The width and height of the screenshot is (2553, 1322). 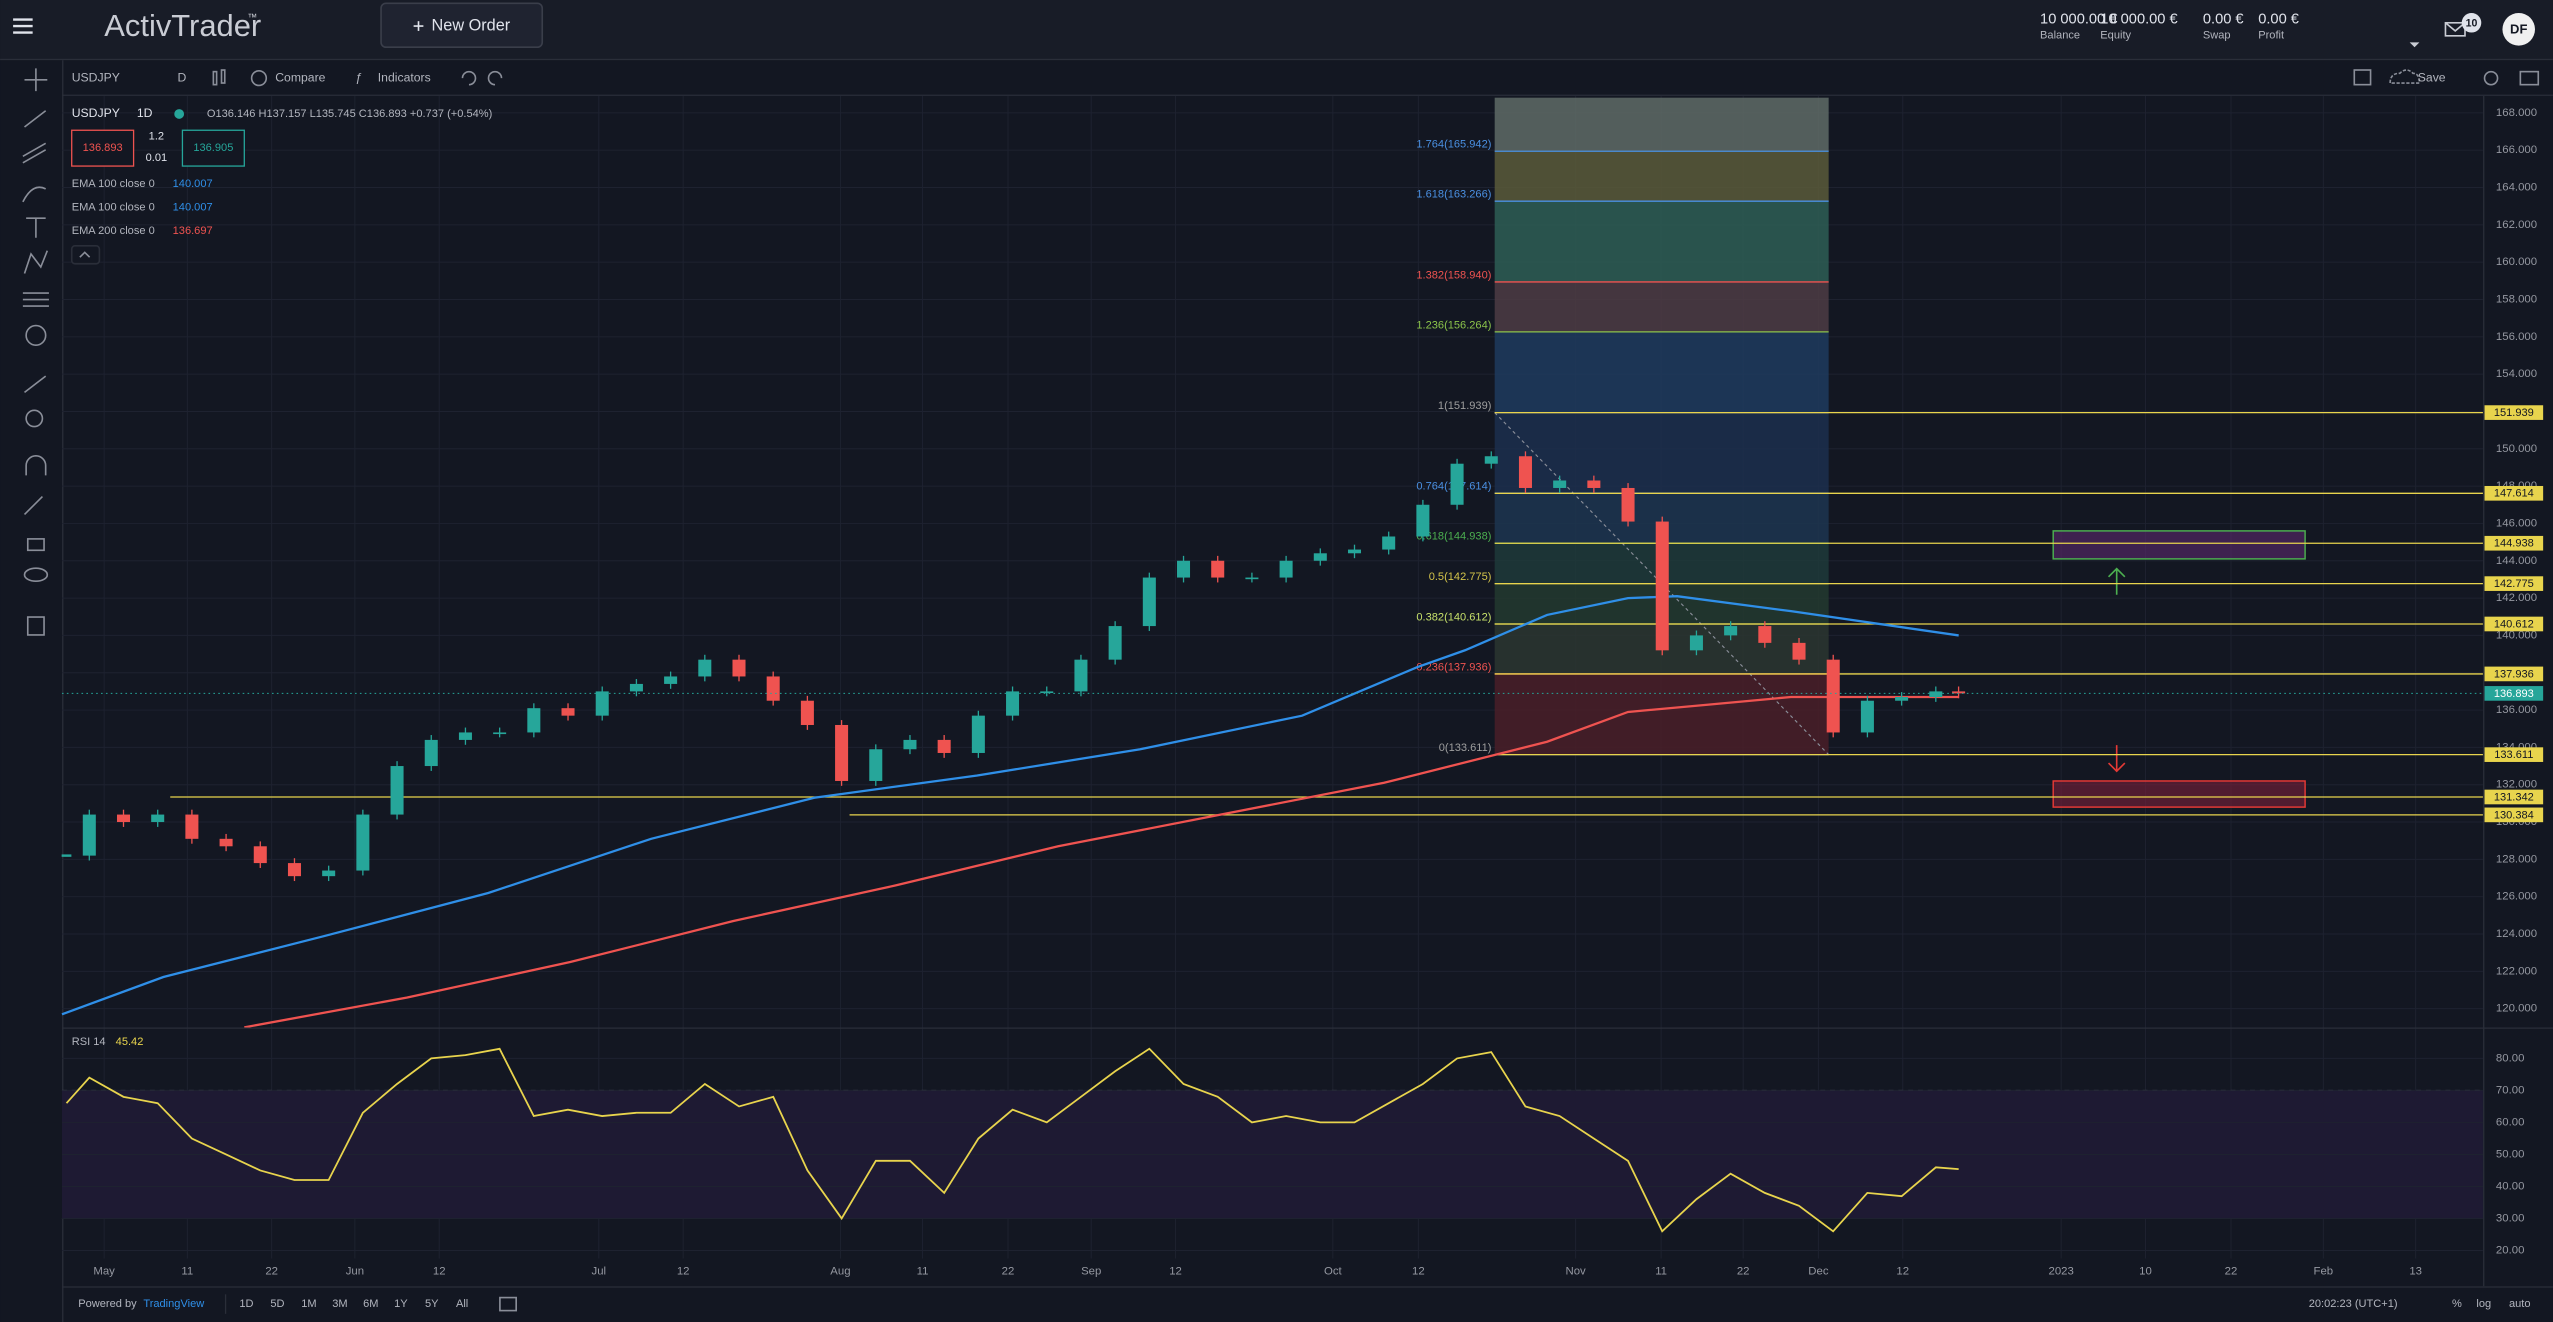 What do you see at coordinates (2514, 544) in the screenshot?
I see `price-tag-label: 144.938` at bounding box center [2514, 544].